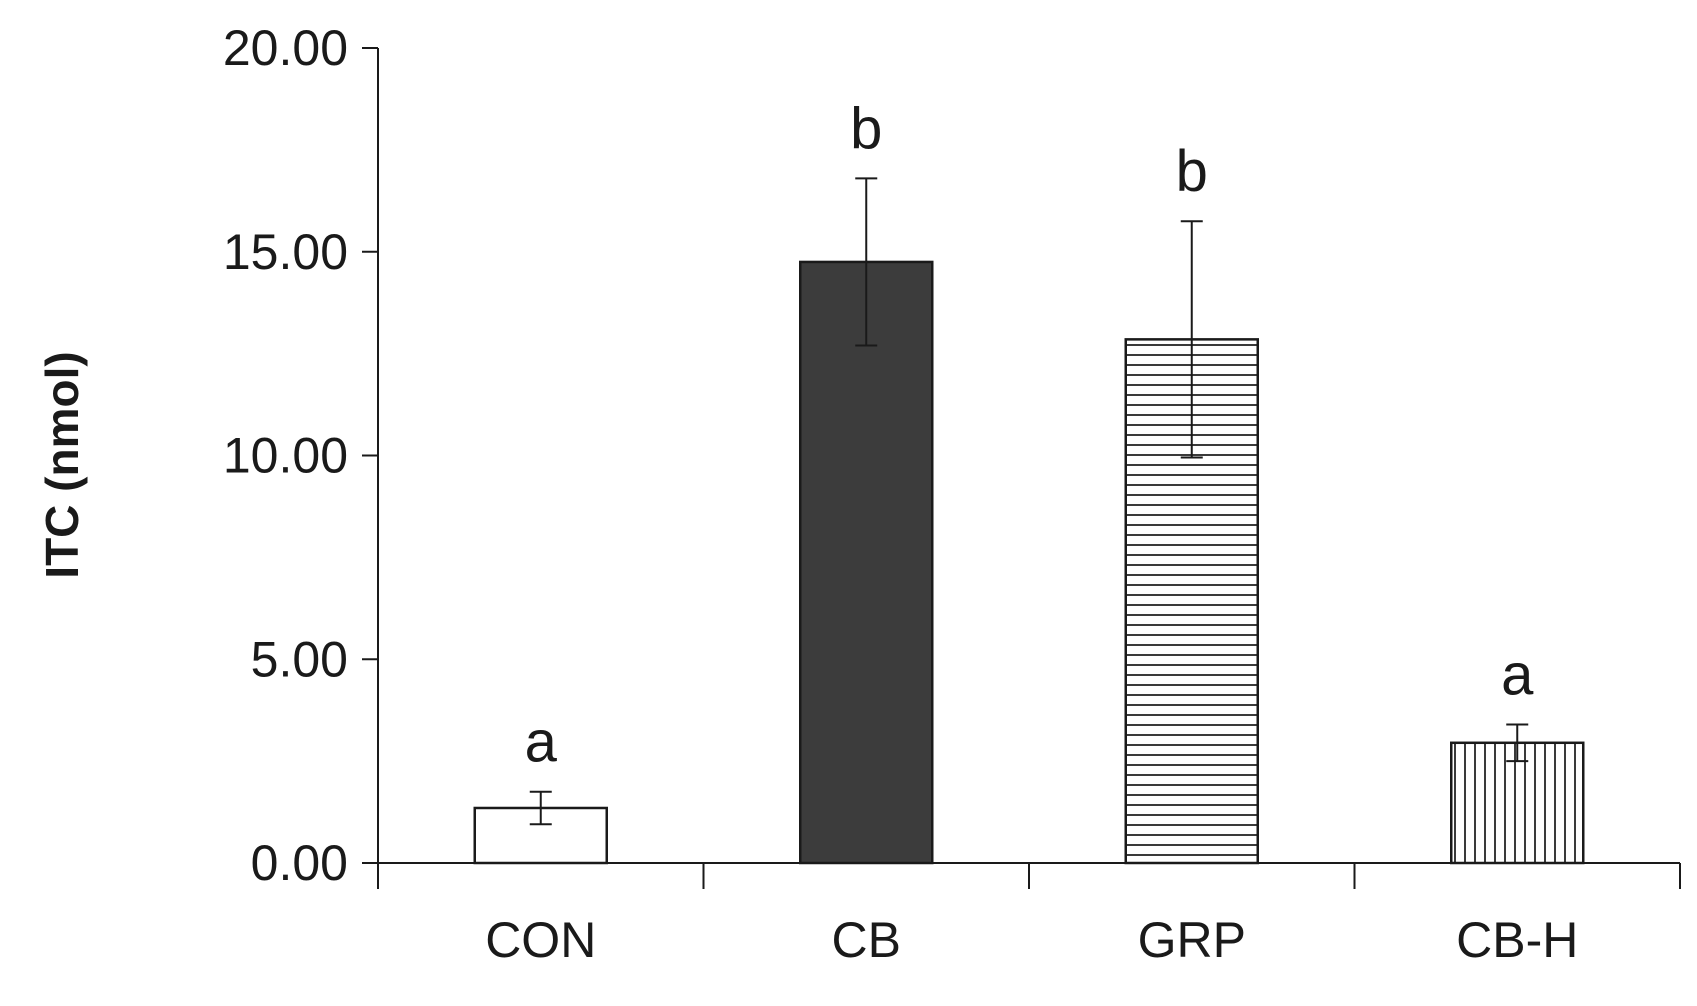 This screenshot has height=1006, width=1697. What do you see at coordinates (299, 863) in the screenshot?
I see `y-tick-label: 0.00` at bounding box center [299, 863].